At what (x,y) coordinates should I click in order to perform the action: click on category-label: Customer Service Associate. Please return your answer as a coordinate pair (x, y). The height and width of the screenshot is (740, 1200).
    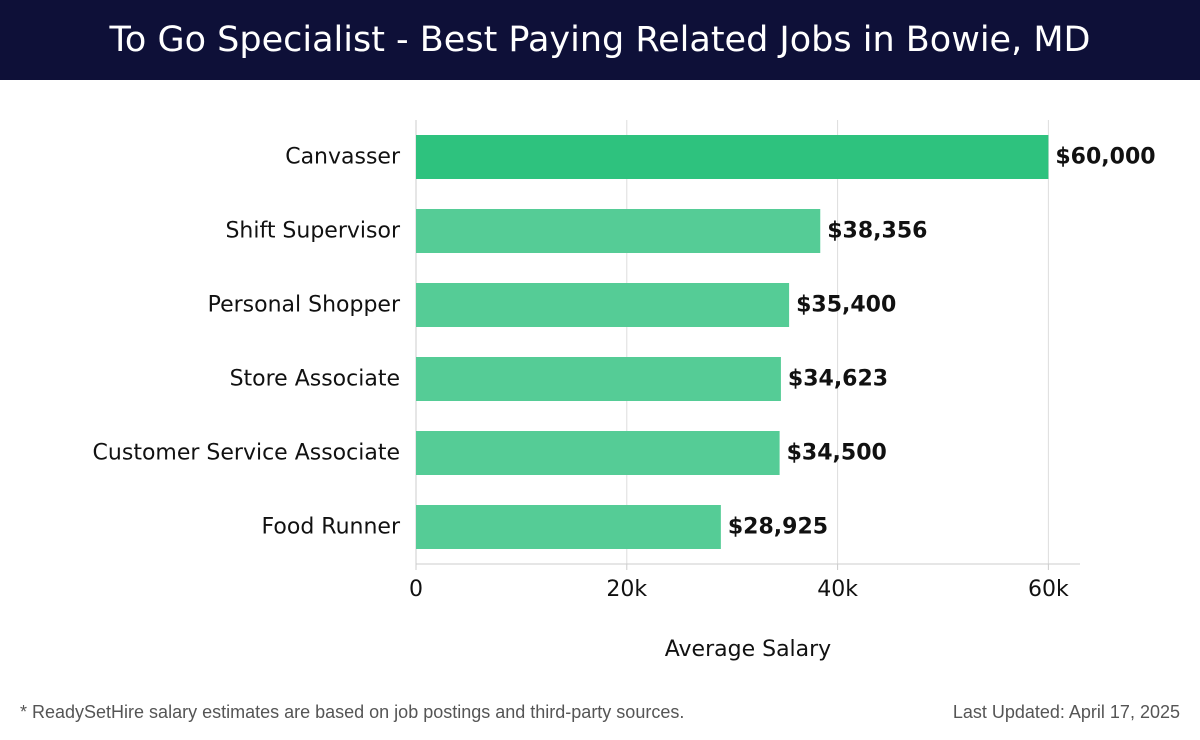
    Looking at the image, I should click on (246, 453).